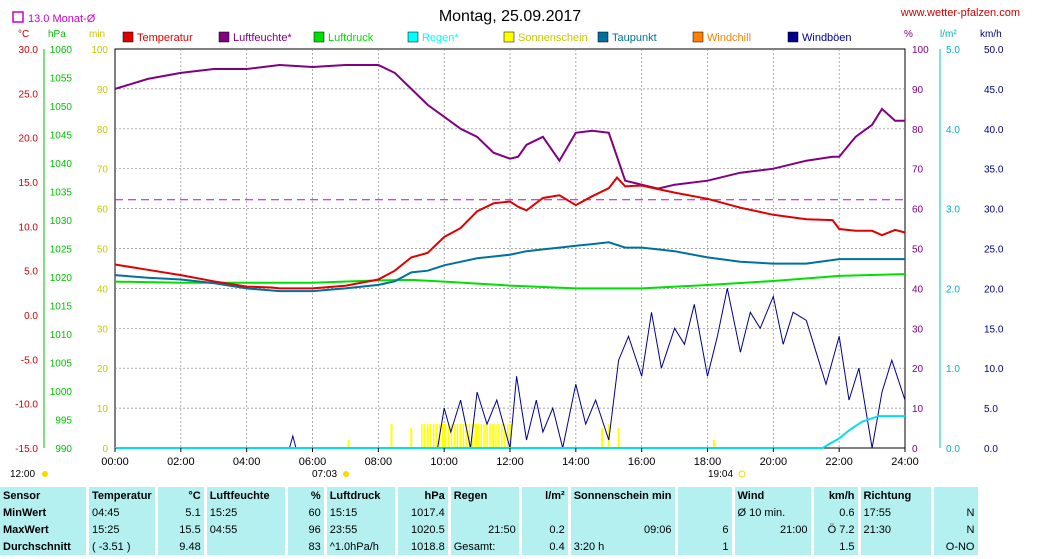 The width and height of the screenshot is (1058, 559). What do you see at coordinates (836, 546) in the screenshot?
I see `cell: 1.5` at bounding box center [836, 546].